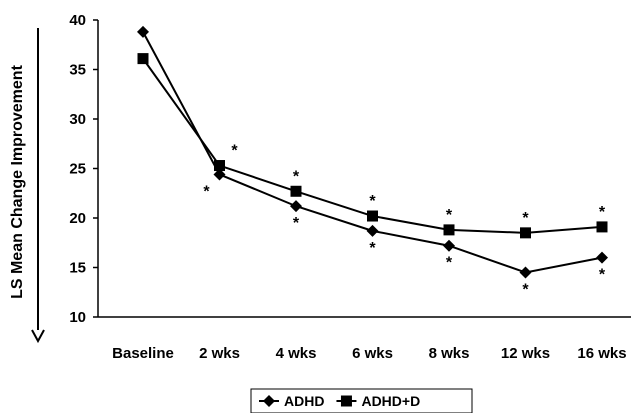 Image resolution: width=637 pixels, height=413 pixels. What do you see at coordinates (77, 20) in the screenshot?
I see `y-tick-label: 40` at bounding box center [77, 20].